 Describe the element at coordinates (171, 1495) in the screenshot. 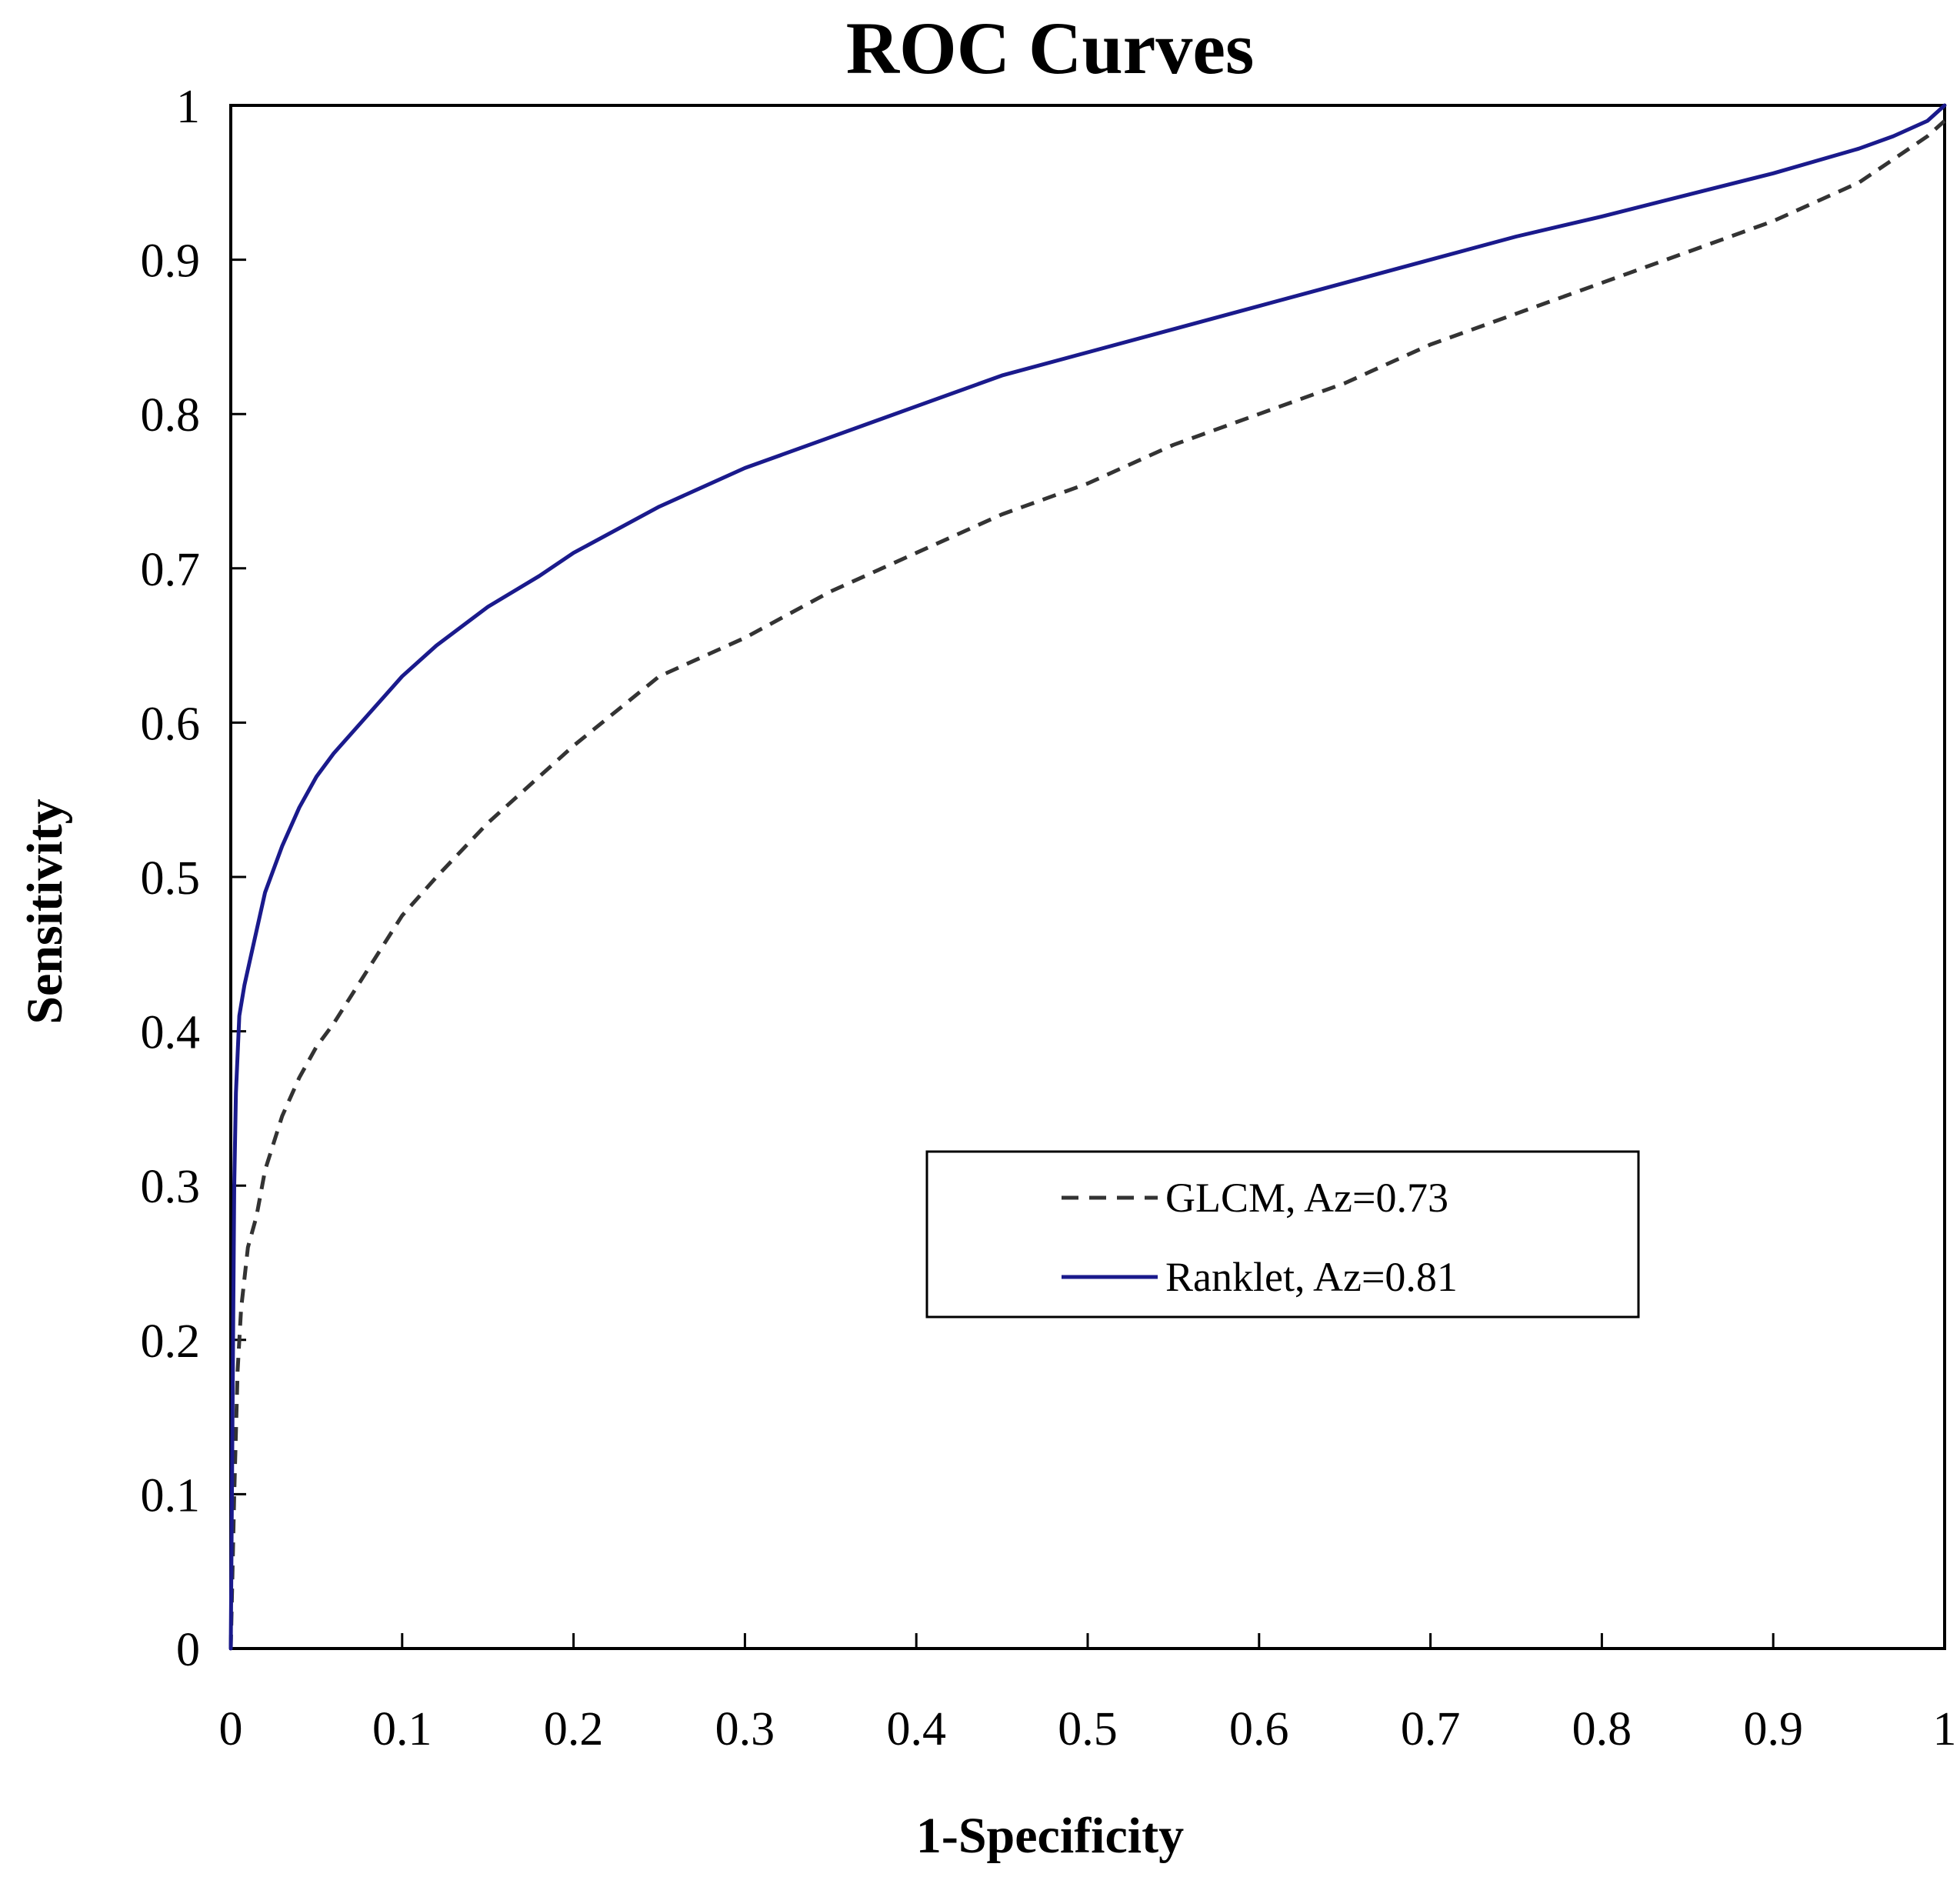

I see `y-tick-label: 0.1` at that location.